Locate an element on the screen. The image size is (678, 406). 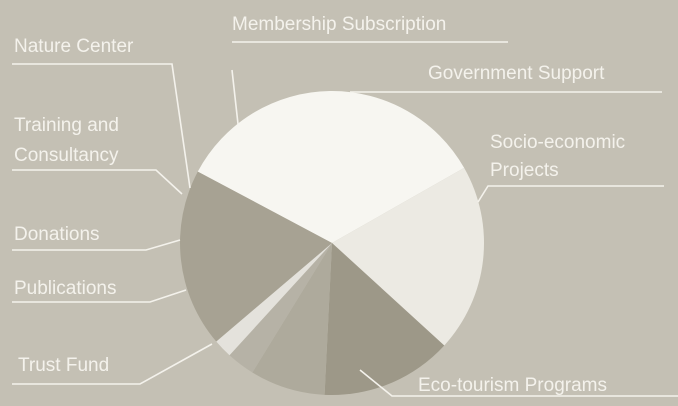
pie-slice-publications is located at coordinates (292, 319).